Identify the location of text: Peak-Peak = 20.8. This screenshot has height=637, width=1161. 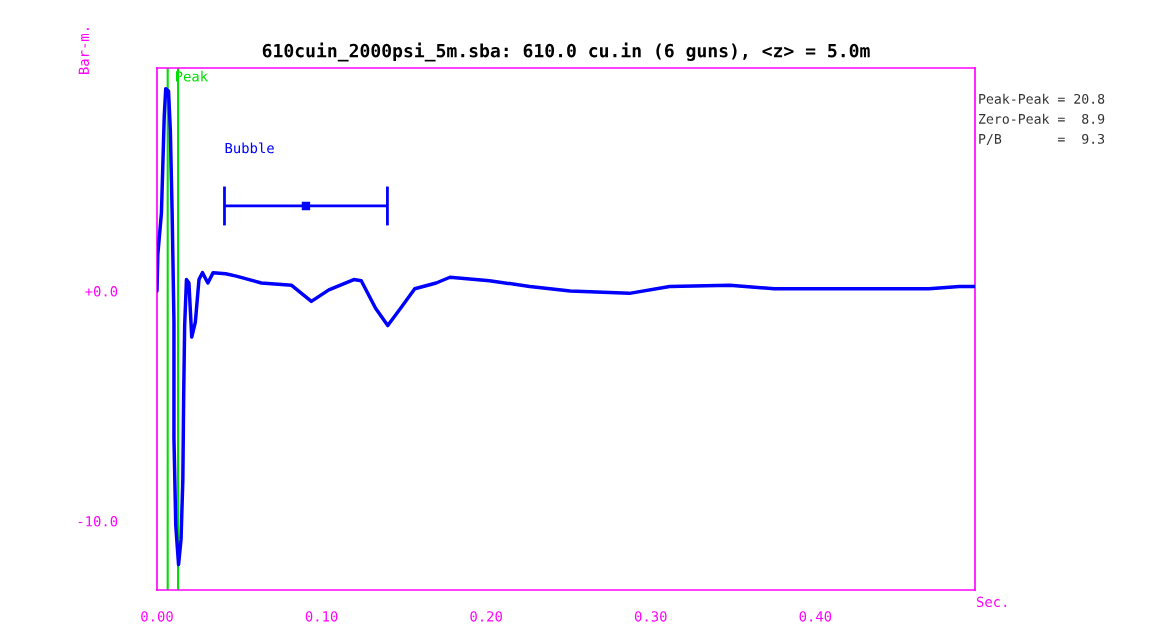
(1042, 98).